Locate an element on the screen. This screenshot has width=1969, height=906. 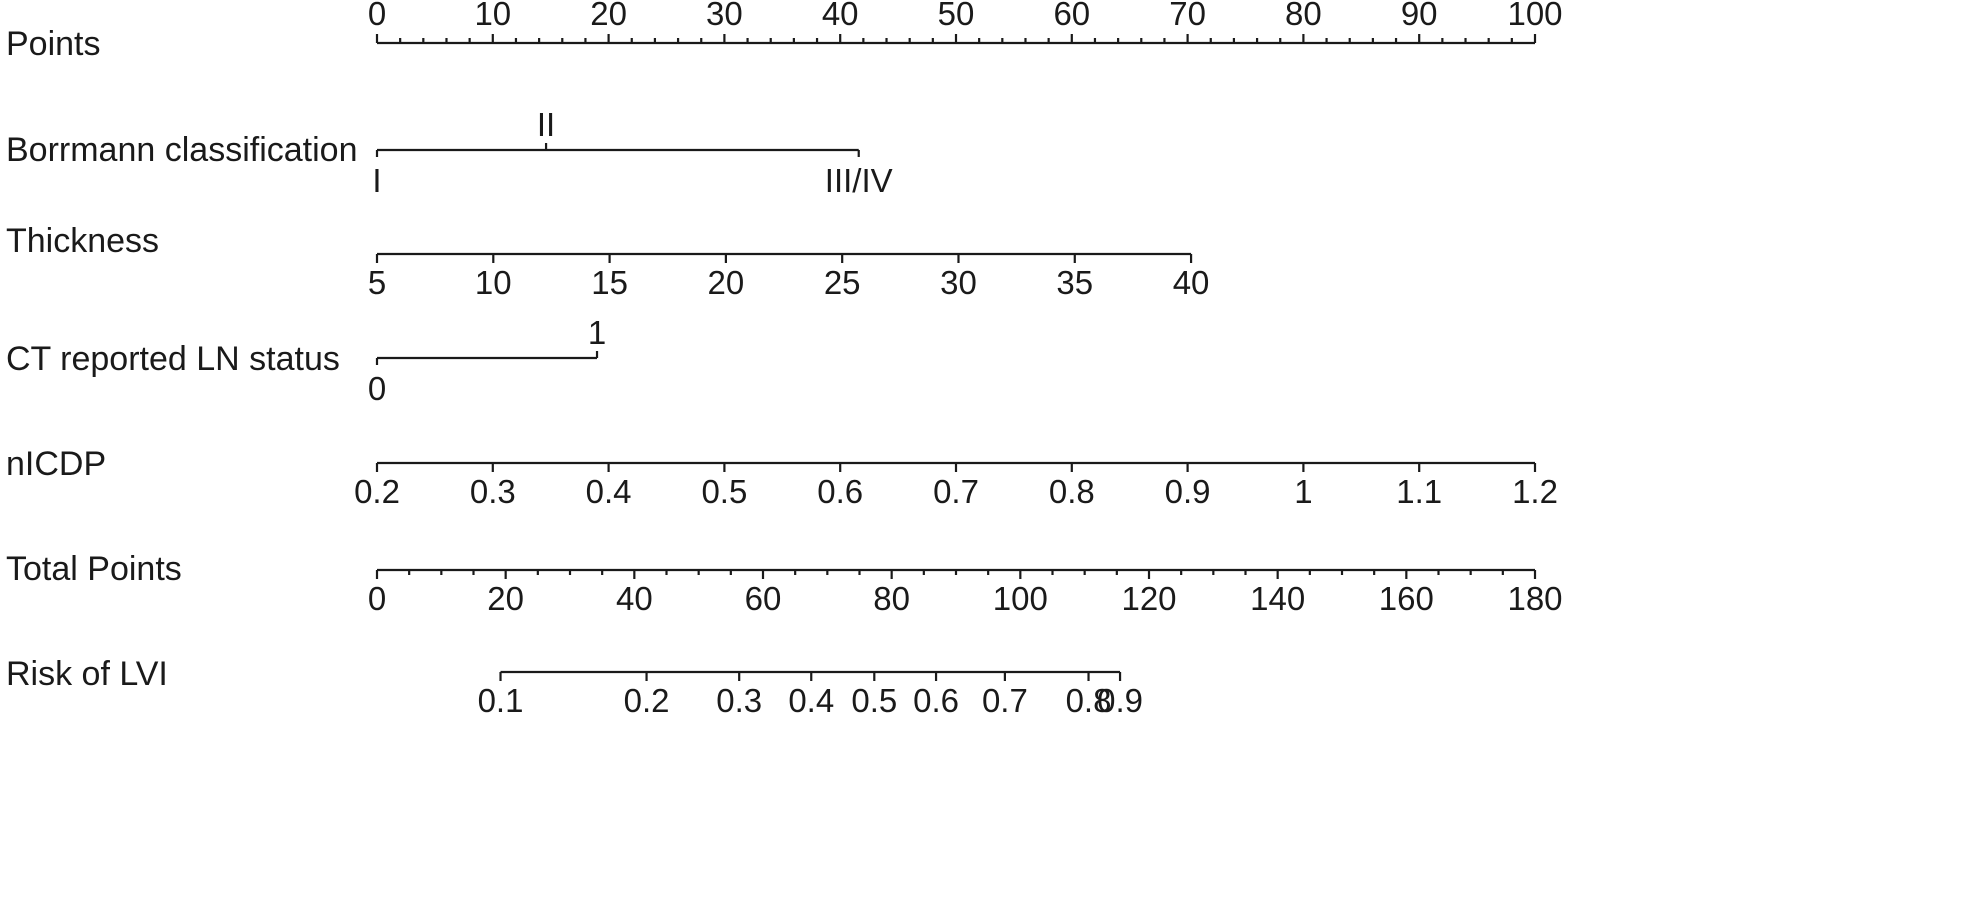
tick-label: 160 is located at coordinates (1406, 598).